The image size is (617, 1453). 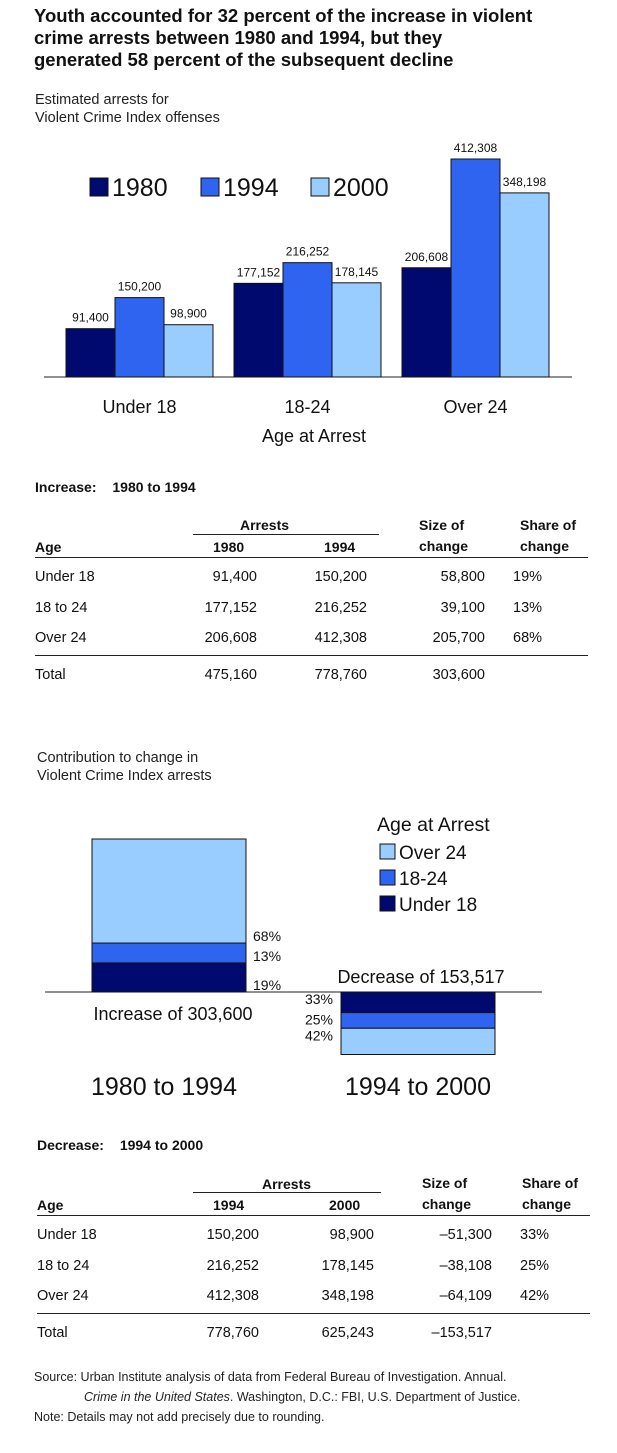 I want to click on decrease-cell-a: 216,252, so click(x=232, y=1265).